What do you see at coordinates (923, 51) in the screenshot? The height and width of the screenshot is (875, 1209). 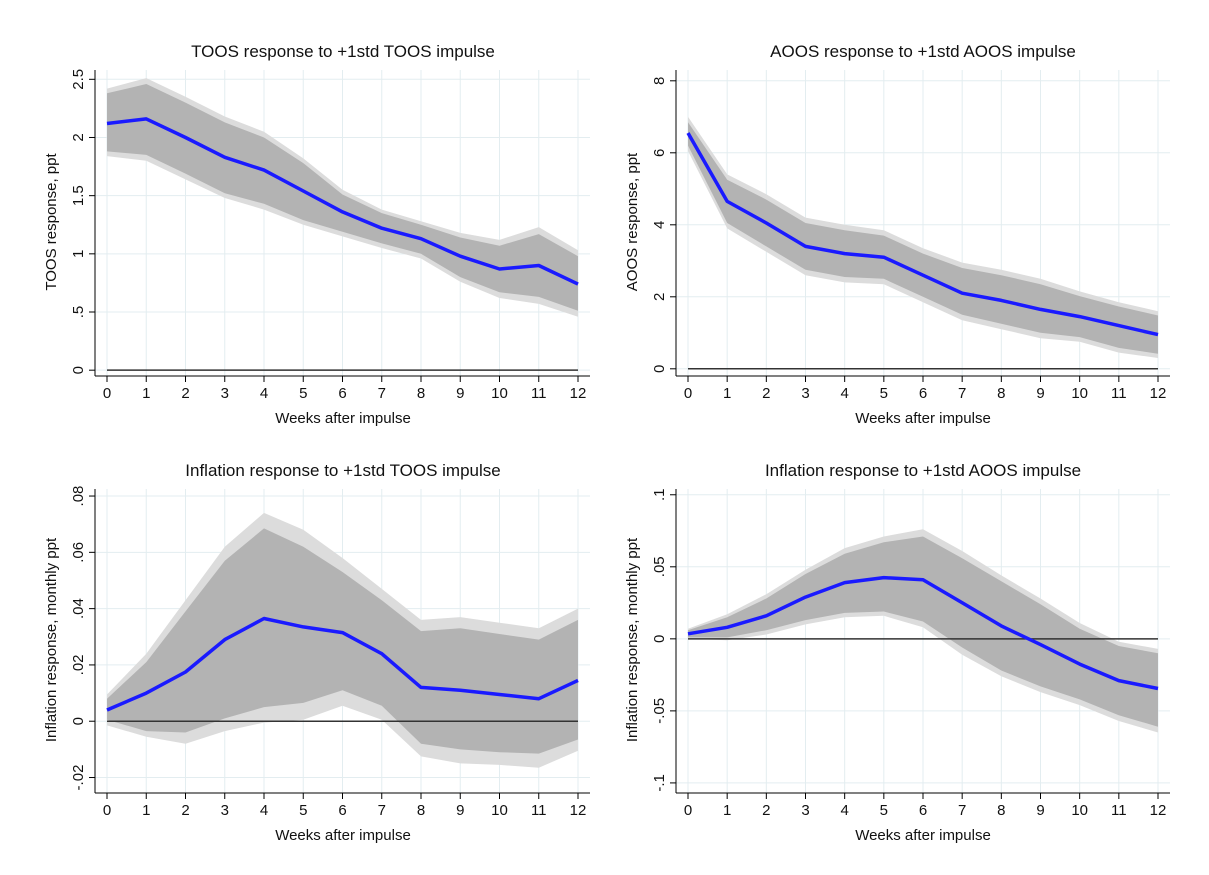 I see `chart-title: AOOS response to +1std AOOS impulse` at bounding box center [923, 51].